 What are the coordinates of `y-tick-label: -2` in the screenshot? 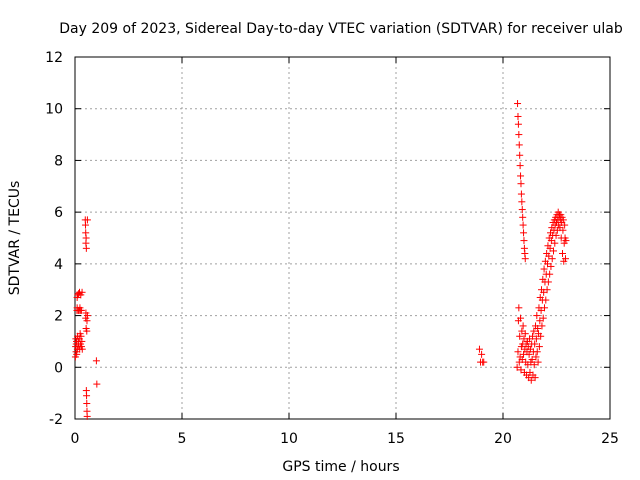 It's located at (56, 420).